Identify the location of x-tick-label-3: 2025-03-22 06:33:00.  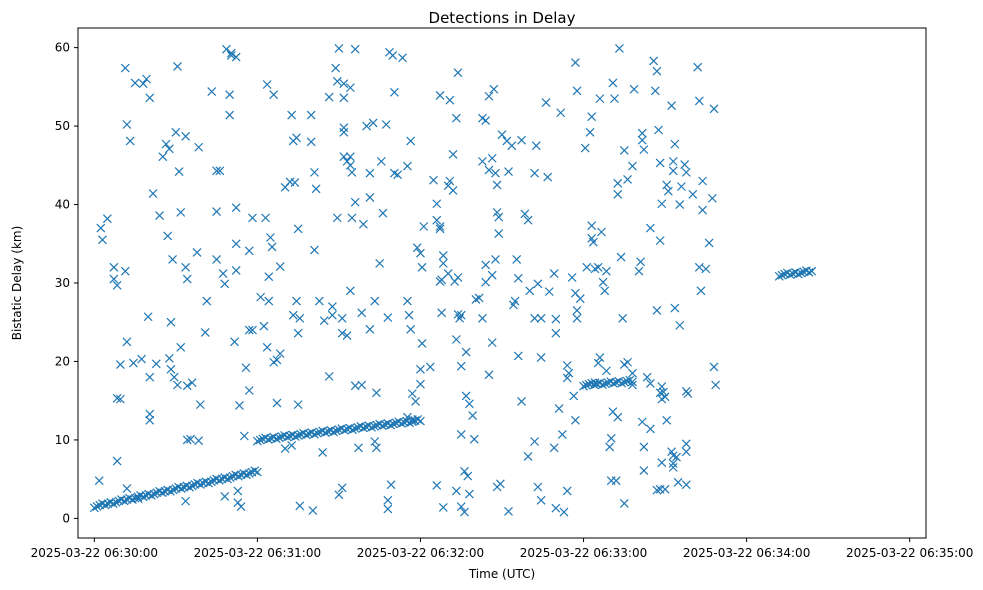
(583, 553).